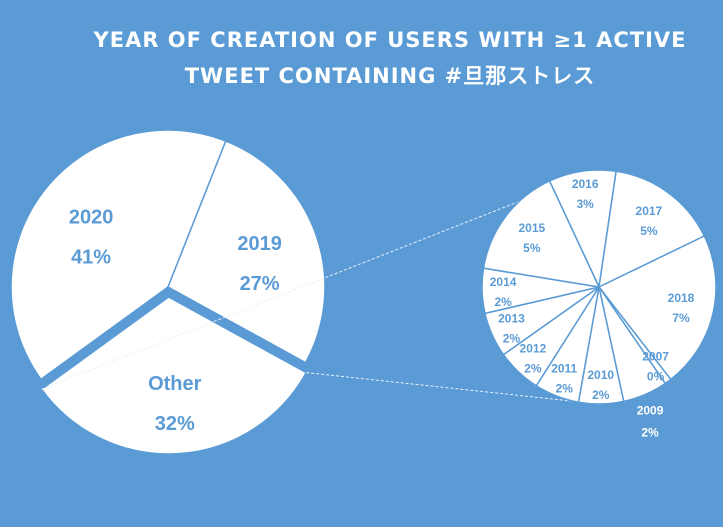 The image size is (723, 527). Describe the element at coordinates (586, 204) in the screenshot. I see `secondary-slice-2016-value-label: 3%` at that location.